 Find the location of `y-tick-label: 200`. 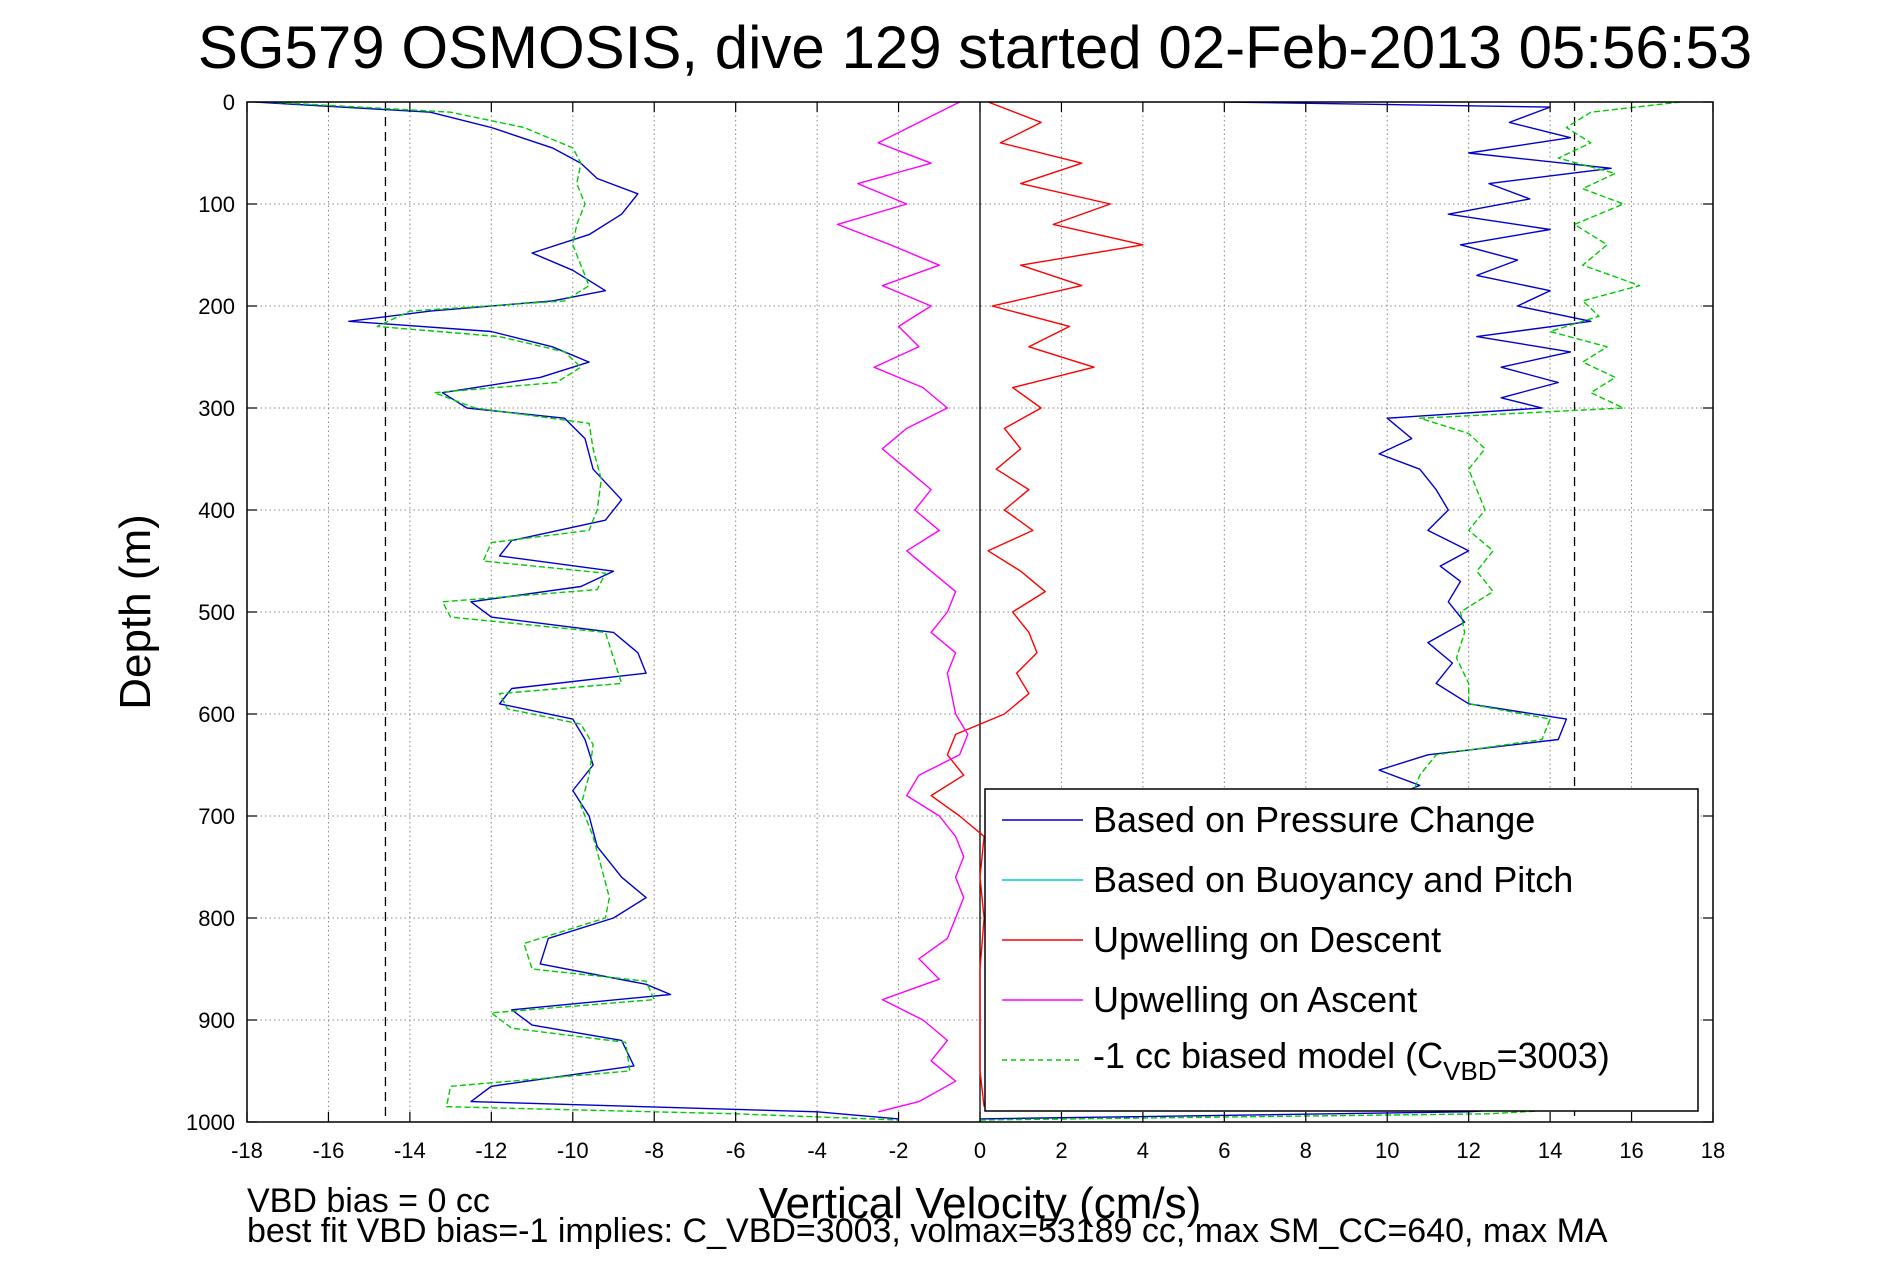

y-tick-label: 200 is located at coordinates (216, 306).